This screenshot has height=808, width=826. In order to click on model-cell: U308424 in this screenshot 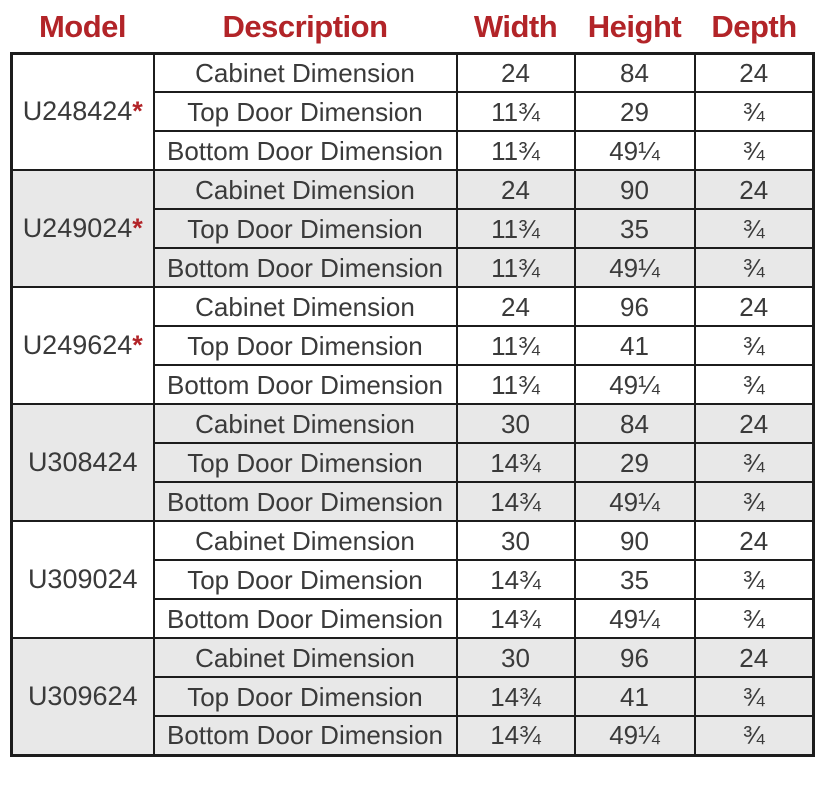, I will do `click(82, 462)`.